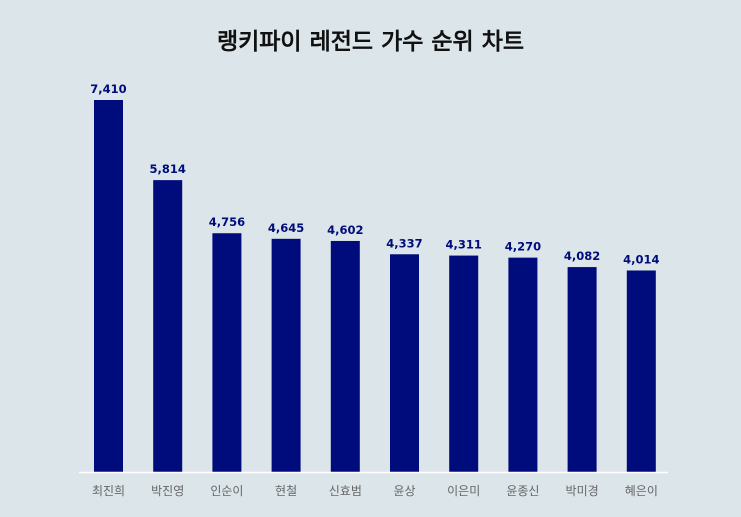 The image size is (741, 517). I want to click on category-label: 윤상, so click(404, 491).